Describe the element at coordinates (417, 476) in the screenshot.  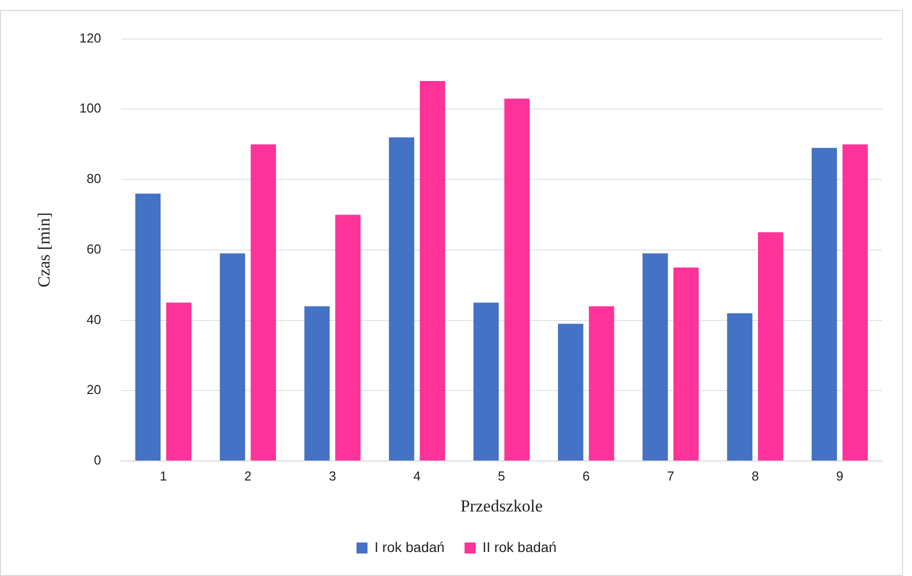
I see `x-tick-label: 4` at that location.